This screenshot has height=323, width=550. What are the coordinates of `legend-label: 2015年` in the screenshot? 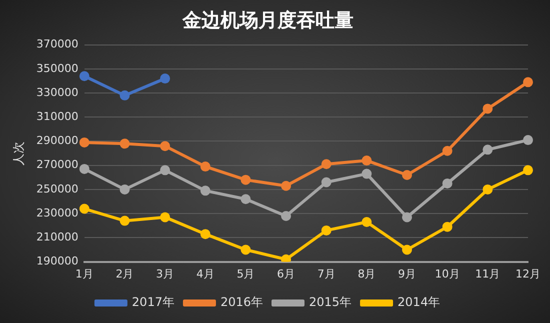 It's located at (330, 302).